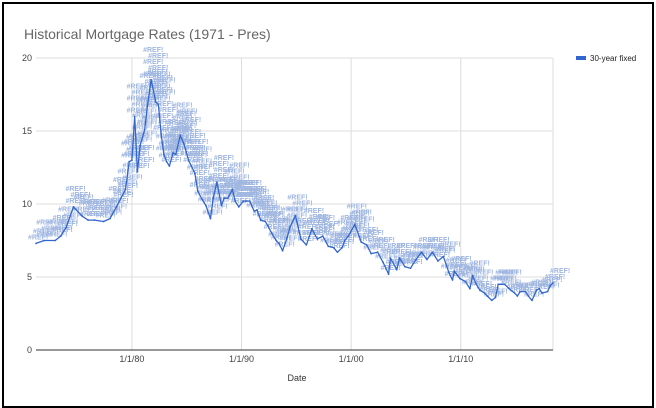 The height and width of the screenshot is (408, 656). I want to click on x-tick-label: 1/1/10, so click(460, 359).